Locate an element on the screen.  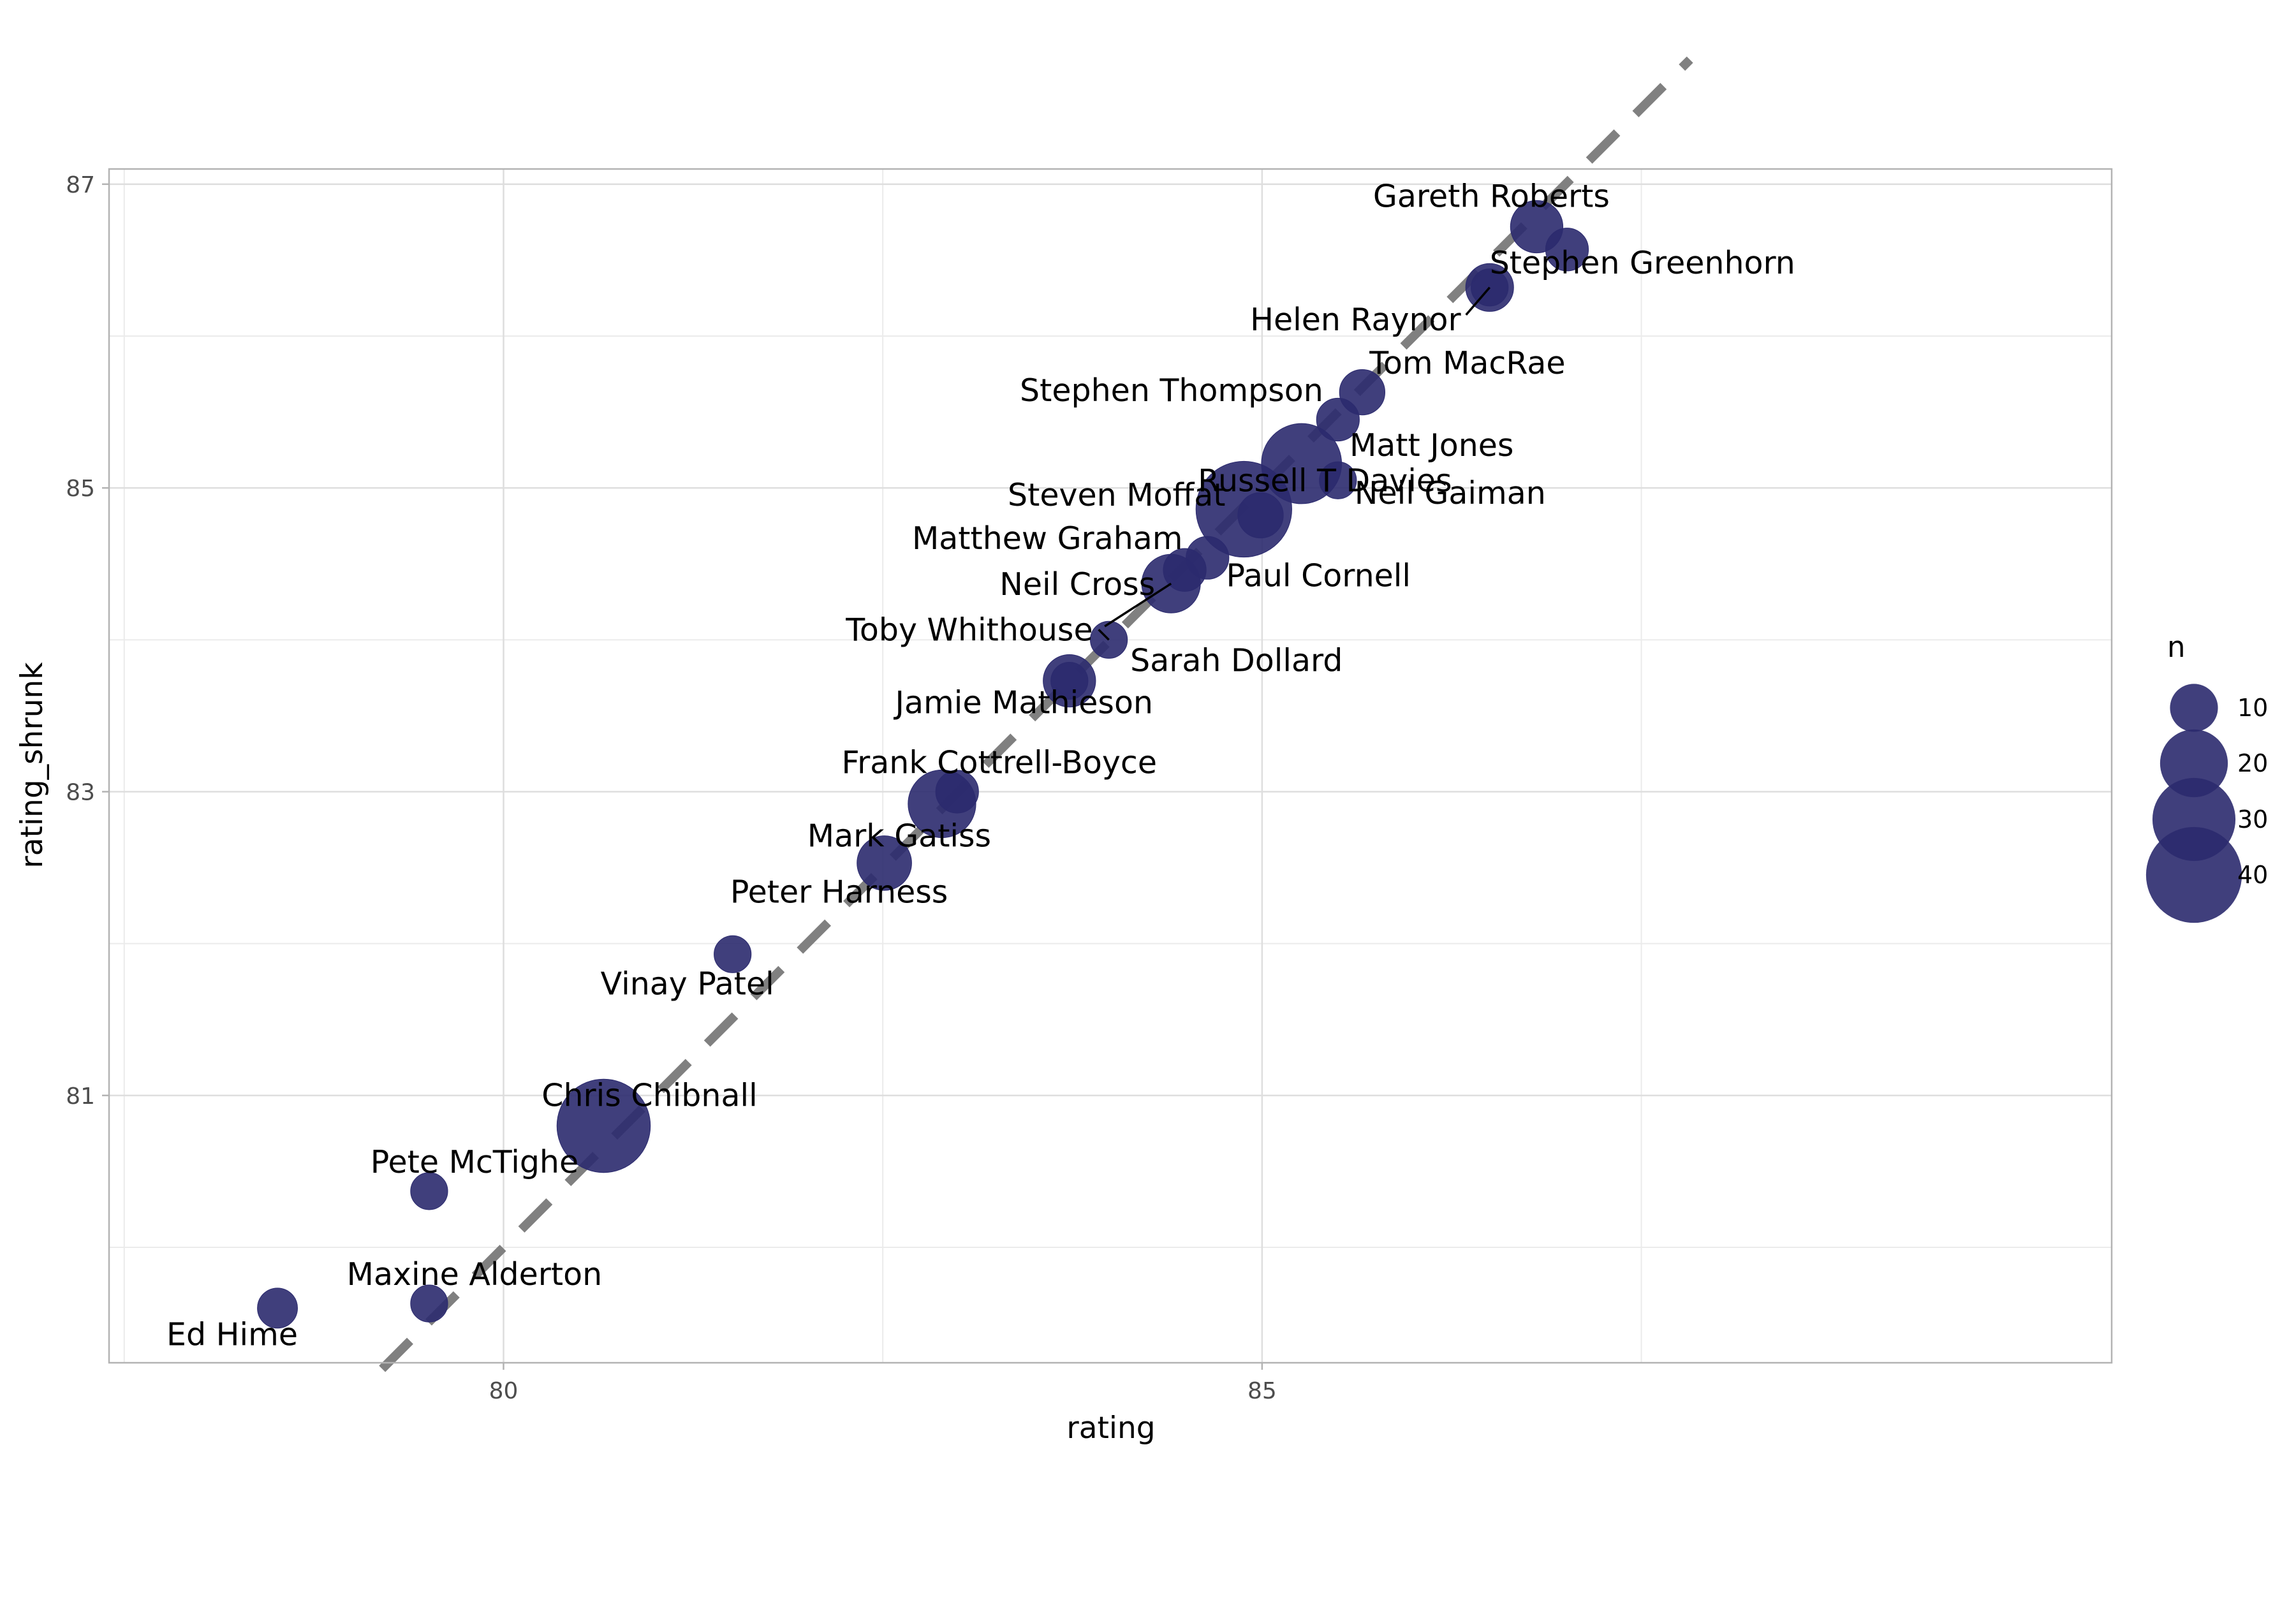
point-label: Gareth Roberts is located at coordinates (1491, 197).